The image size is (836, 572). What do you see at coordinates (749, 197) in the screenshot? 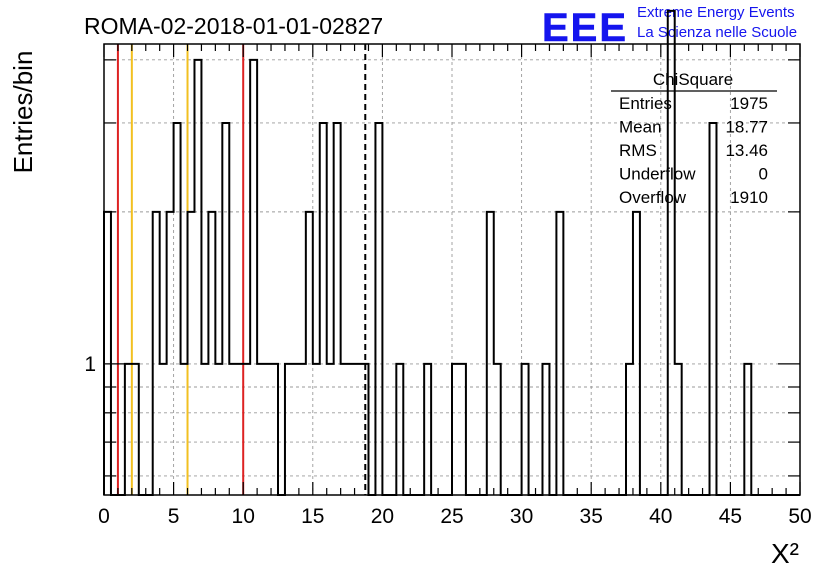
I see `stats-value: 1910` at bounding box center [749, 197].